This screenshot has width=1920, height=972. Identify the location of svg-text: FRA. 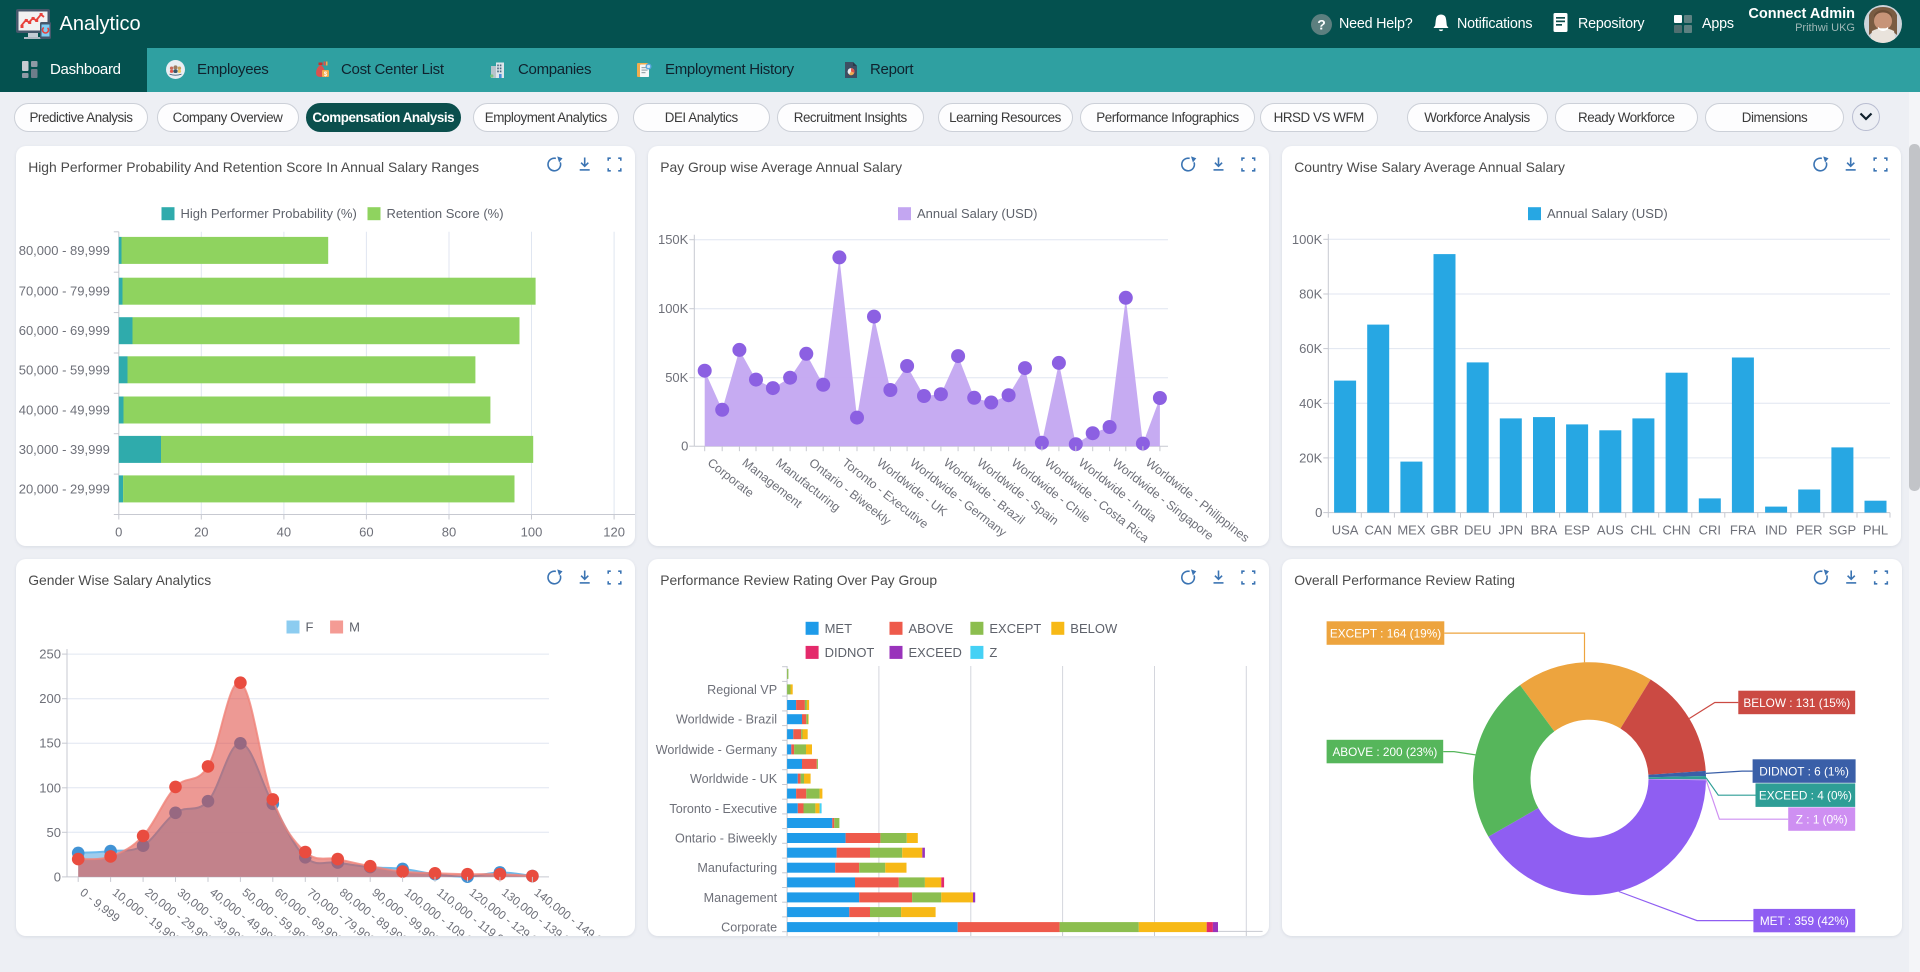
(1743, 529).